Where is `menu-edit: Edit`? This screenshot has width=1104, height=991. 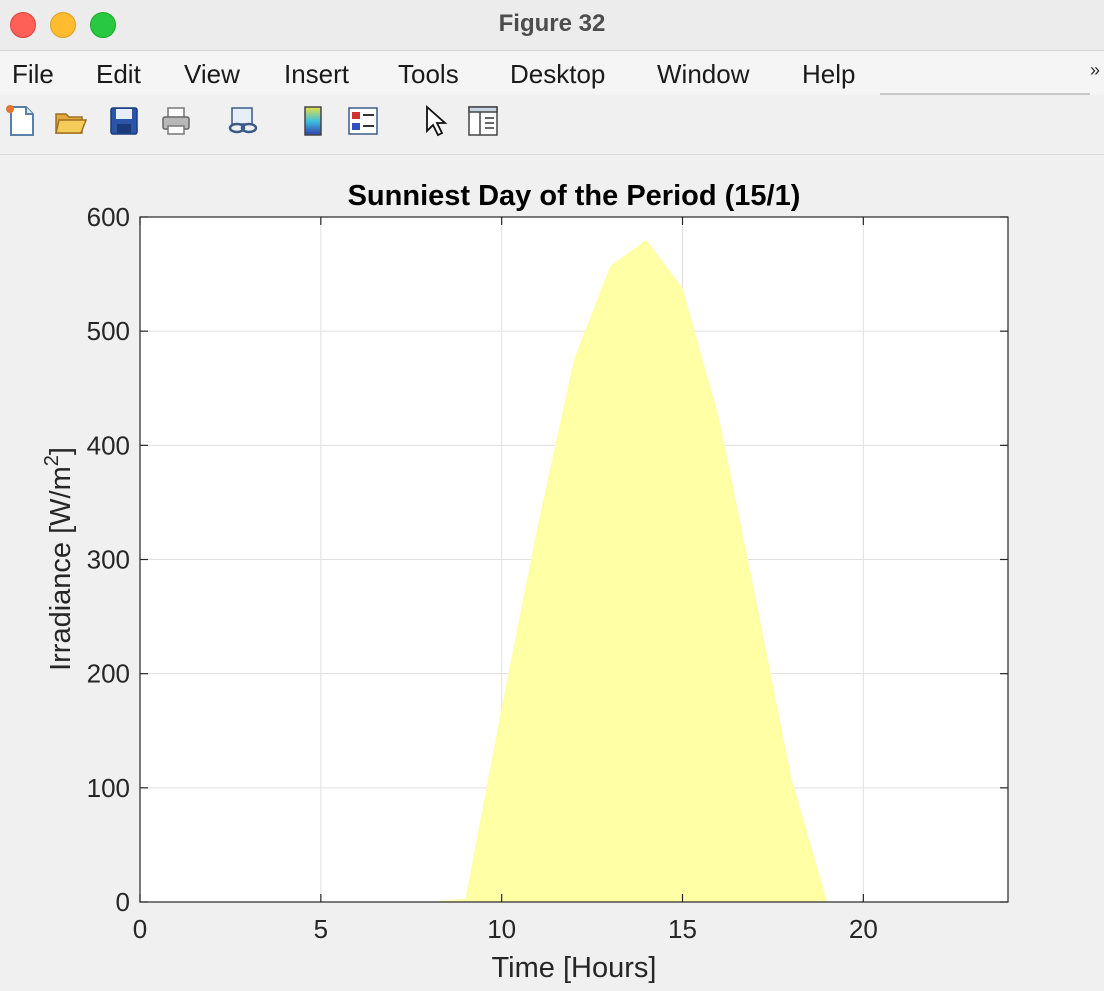 menu-edit: Edit is located at coordinates (118, 74).